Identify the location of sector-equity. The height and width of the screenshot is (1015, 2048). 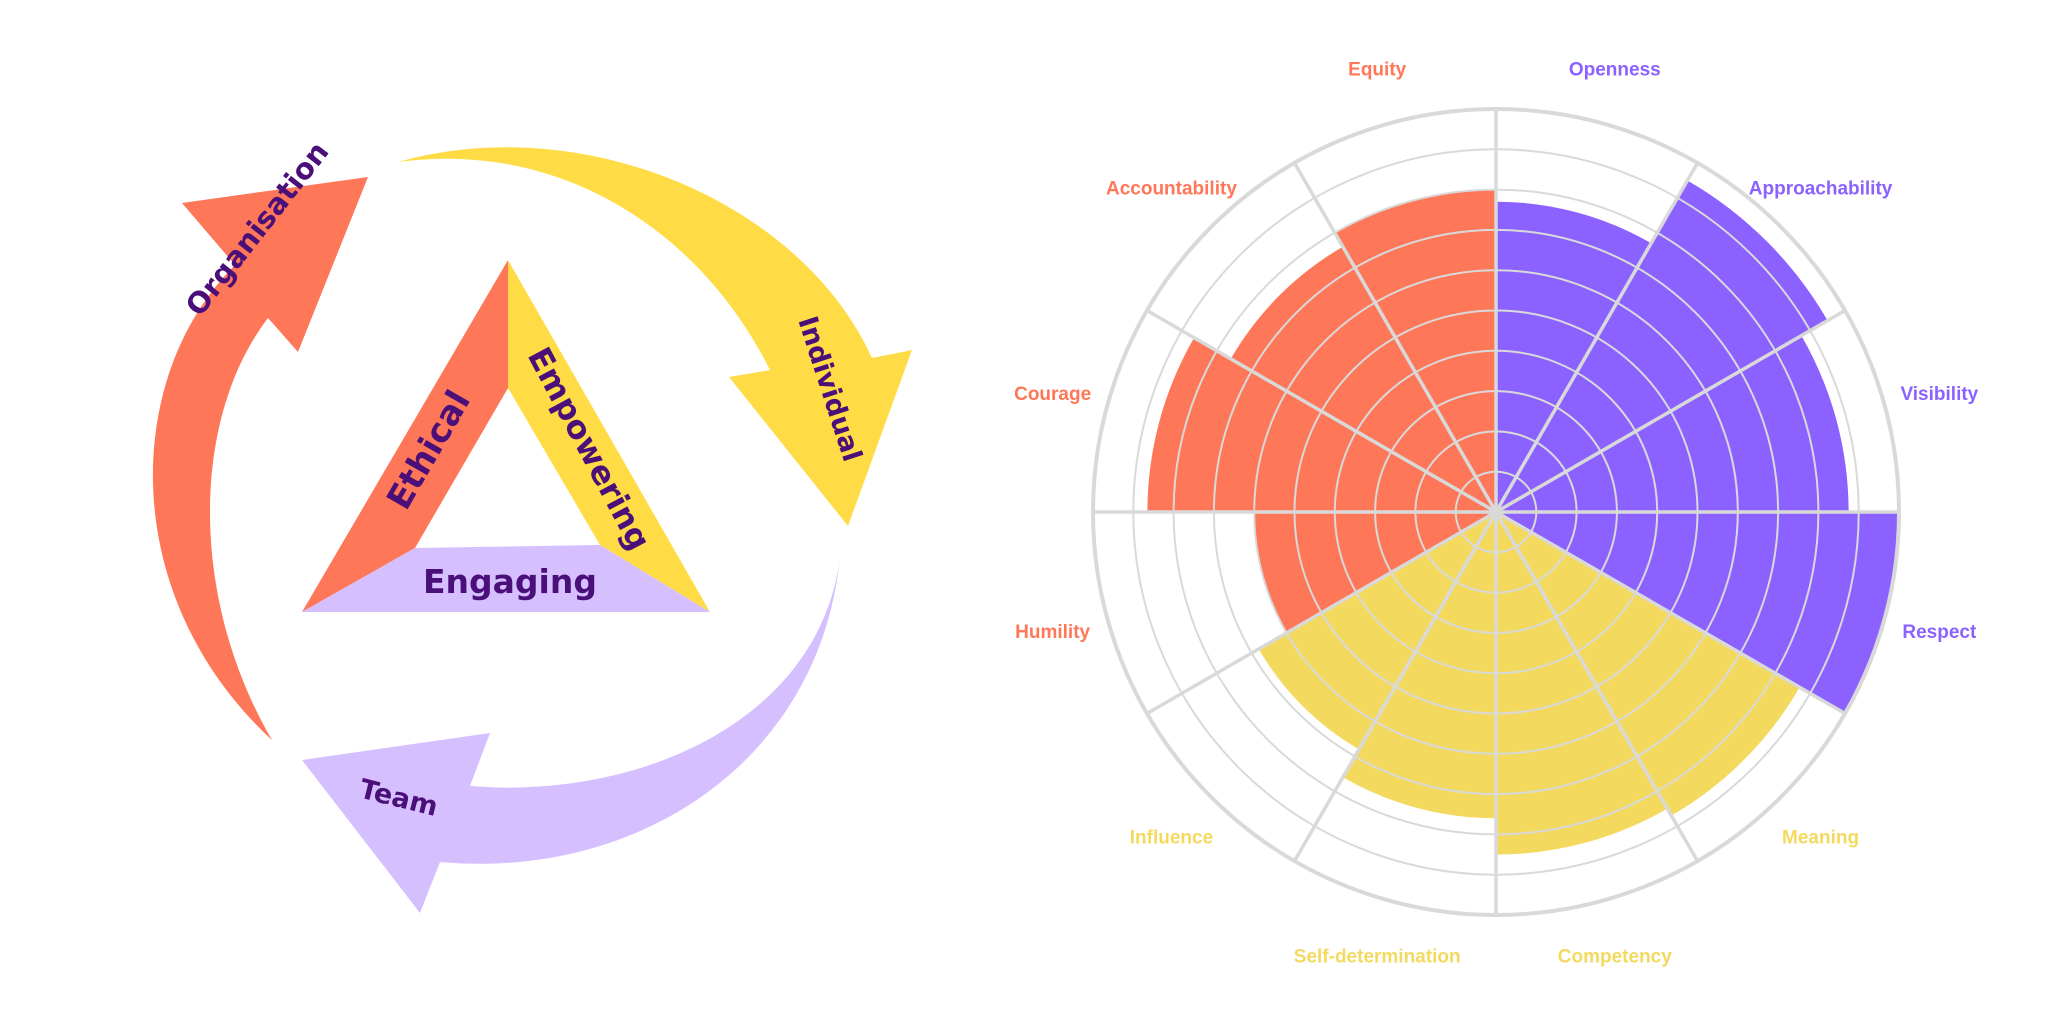
(1415, 350).